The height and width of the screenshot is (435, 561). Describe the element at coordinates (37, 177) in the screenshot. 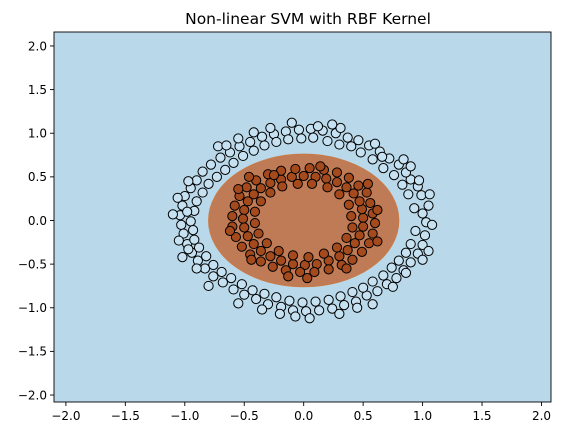

I see `y-tick-label: 0.5` at that location.